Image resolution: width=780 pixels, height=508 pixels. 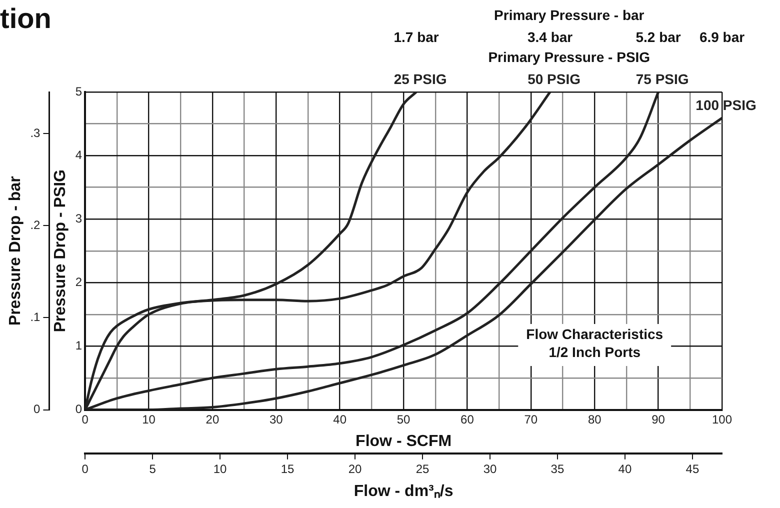 I want to click on chart-title: tion, so click(x=26, y=18).